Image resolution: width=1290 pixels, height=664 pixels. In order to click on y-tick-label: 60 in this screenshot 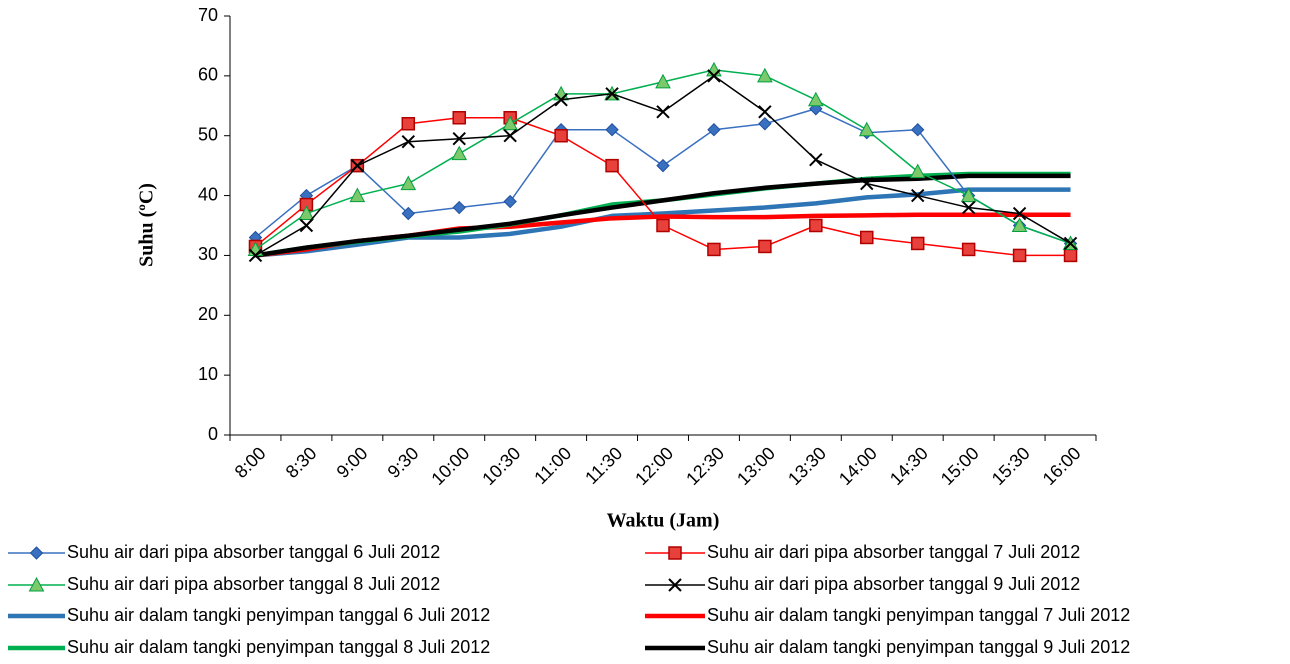, I will do `click(208, 75)`.